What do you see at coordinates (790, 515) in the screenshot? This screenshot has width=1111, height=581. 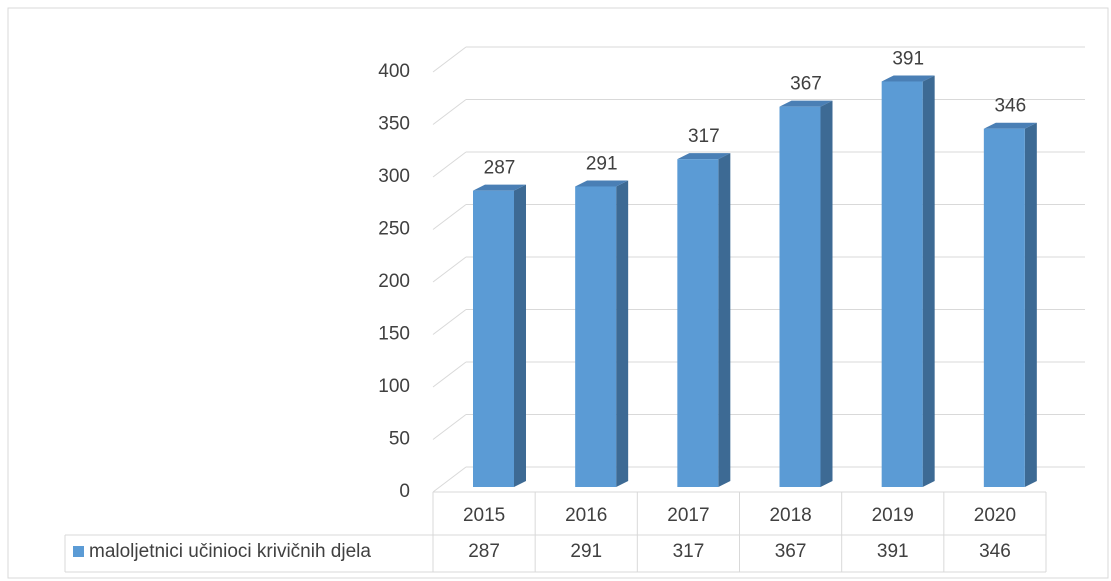 I see `x-tick-label: 2018` at bounding box center [790, 515].